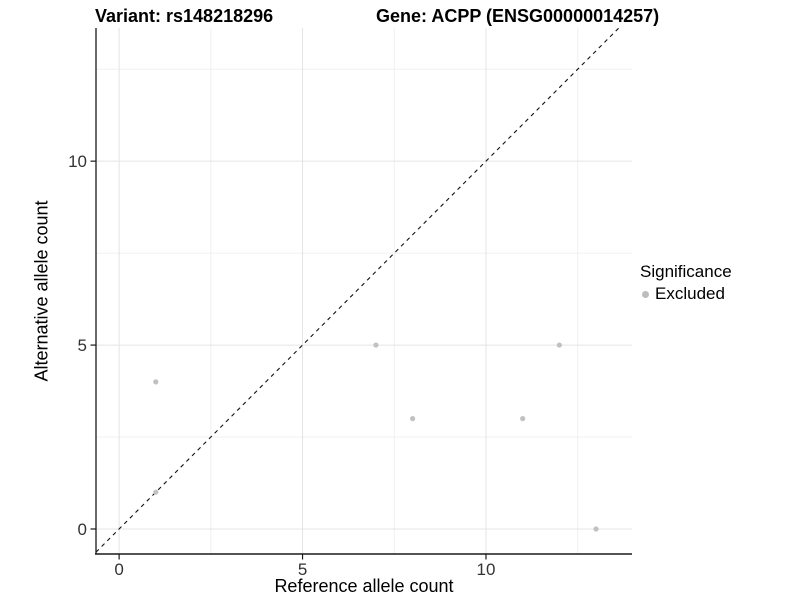 The image size is (800, 600). I want to click on y-tick-label: 5, so click(82, 345).